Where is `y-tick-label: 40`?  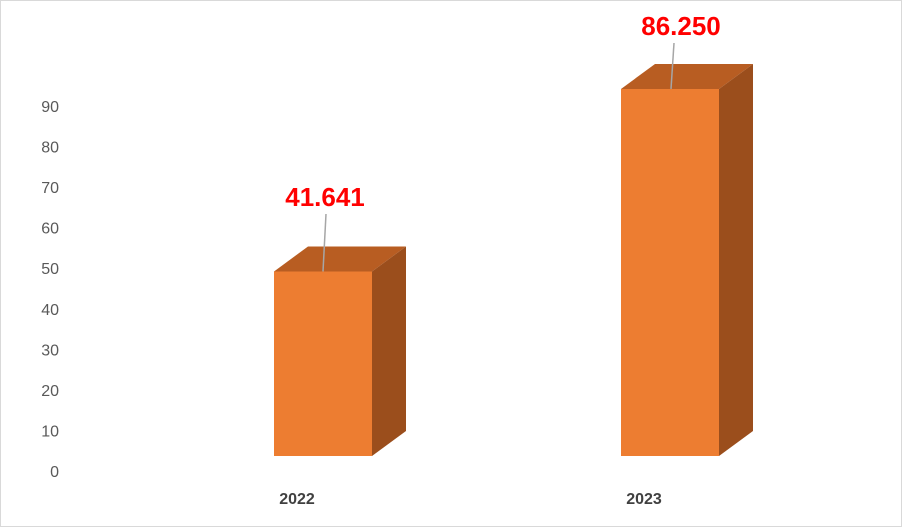
y-tick-label: 40 is located at coordinates (50, 310).